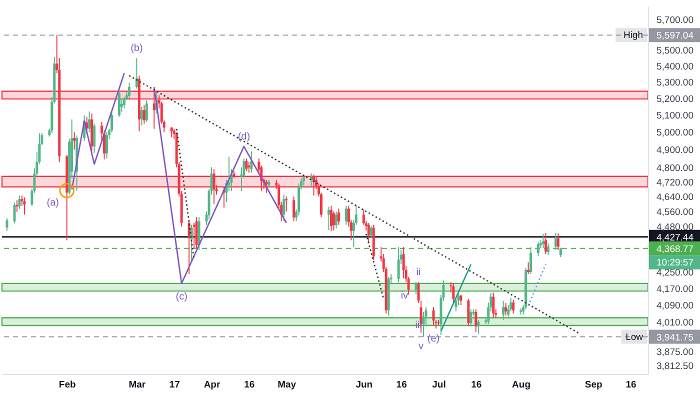 The image size is (700, 394). What do you see at coordinates (675, 273) in the screenshot?
I see `y-tick-label: 4,250.00` at bounding box center [675, 273].